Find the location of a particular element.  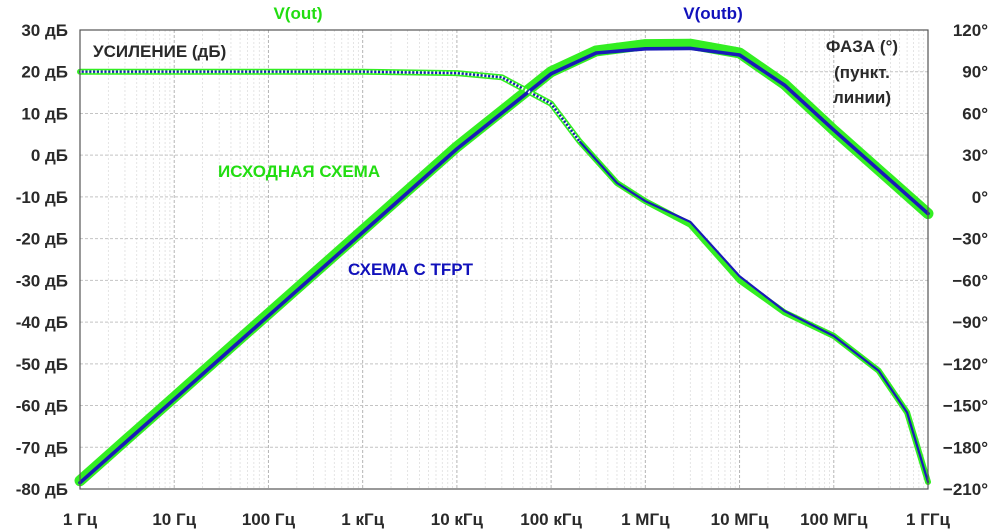

y-axis-label-right-line1: ФАЗА (°) is located at coordinates (862, 46).